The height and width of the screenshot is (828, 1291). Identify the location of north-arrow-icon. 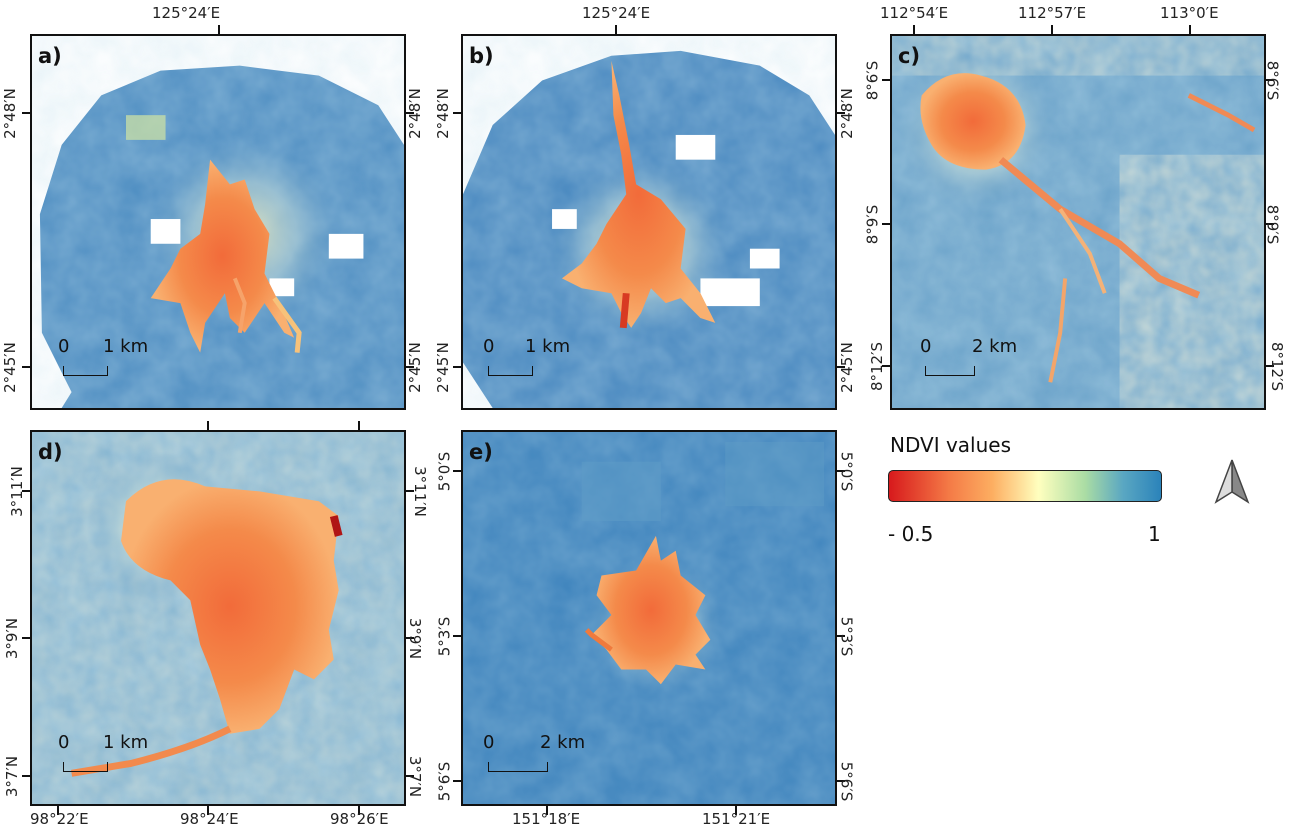
(1232, 481).